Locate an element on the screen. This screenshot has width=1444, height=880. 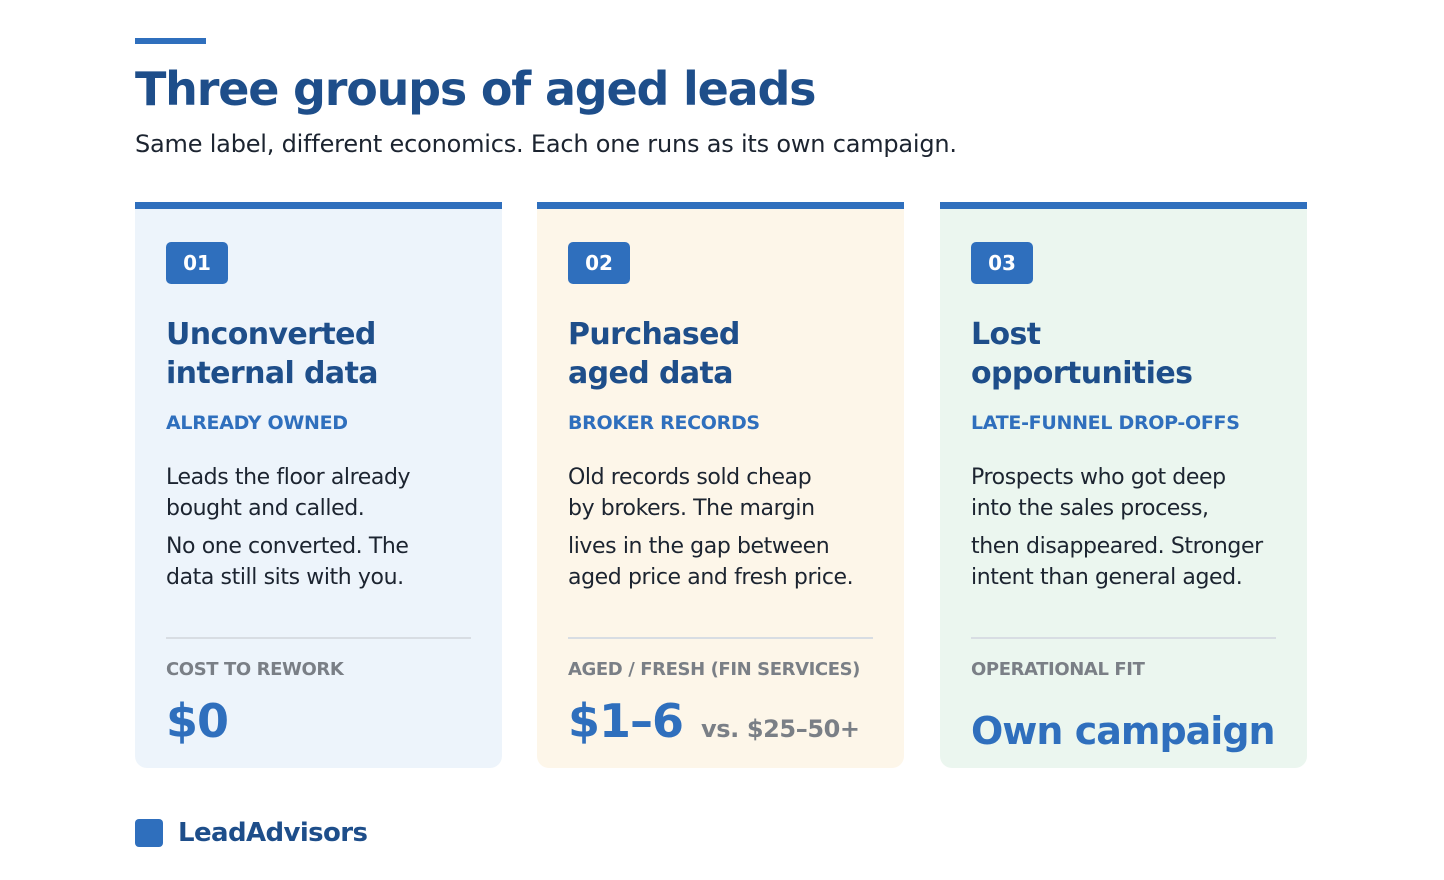
card-title: Unconverted internal data is located at coordinates (331, 354).